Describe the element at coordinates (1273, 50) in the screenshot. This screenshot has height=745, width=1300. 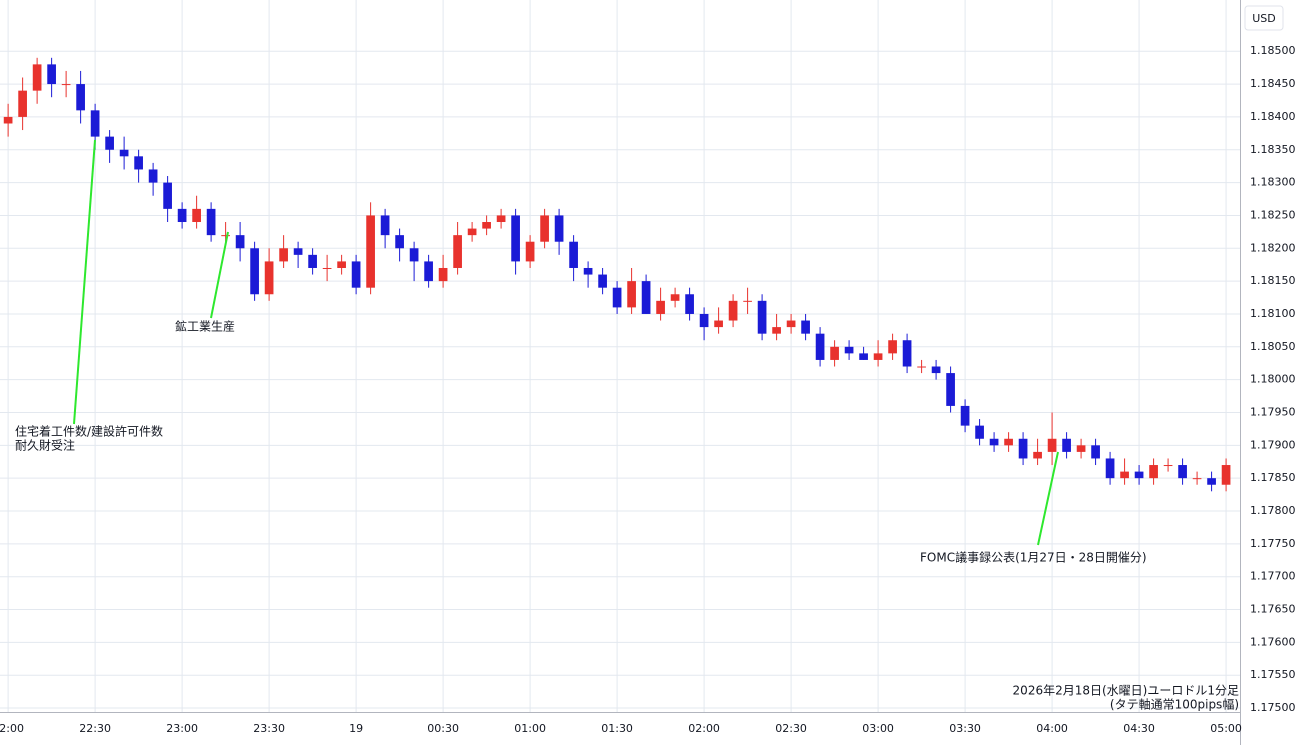
I see `y-tick-label: 1.18500` at that location.